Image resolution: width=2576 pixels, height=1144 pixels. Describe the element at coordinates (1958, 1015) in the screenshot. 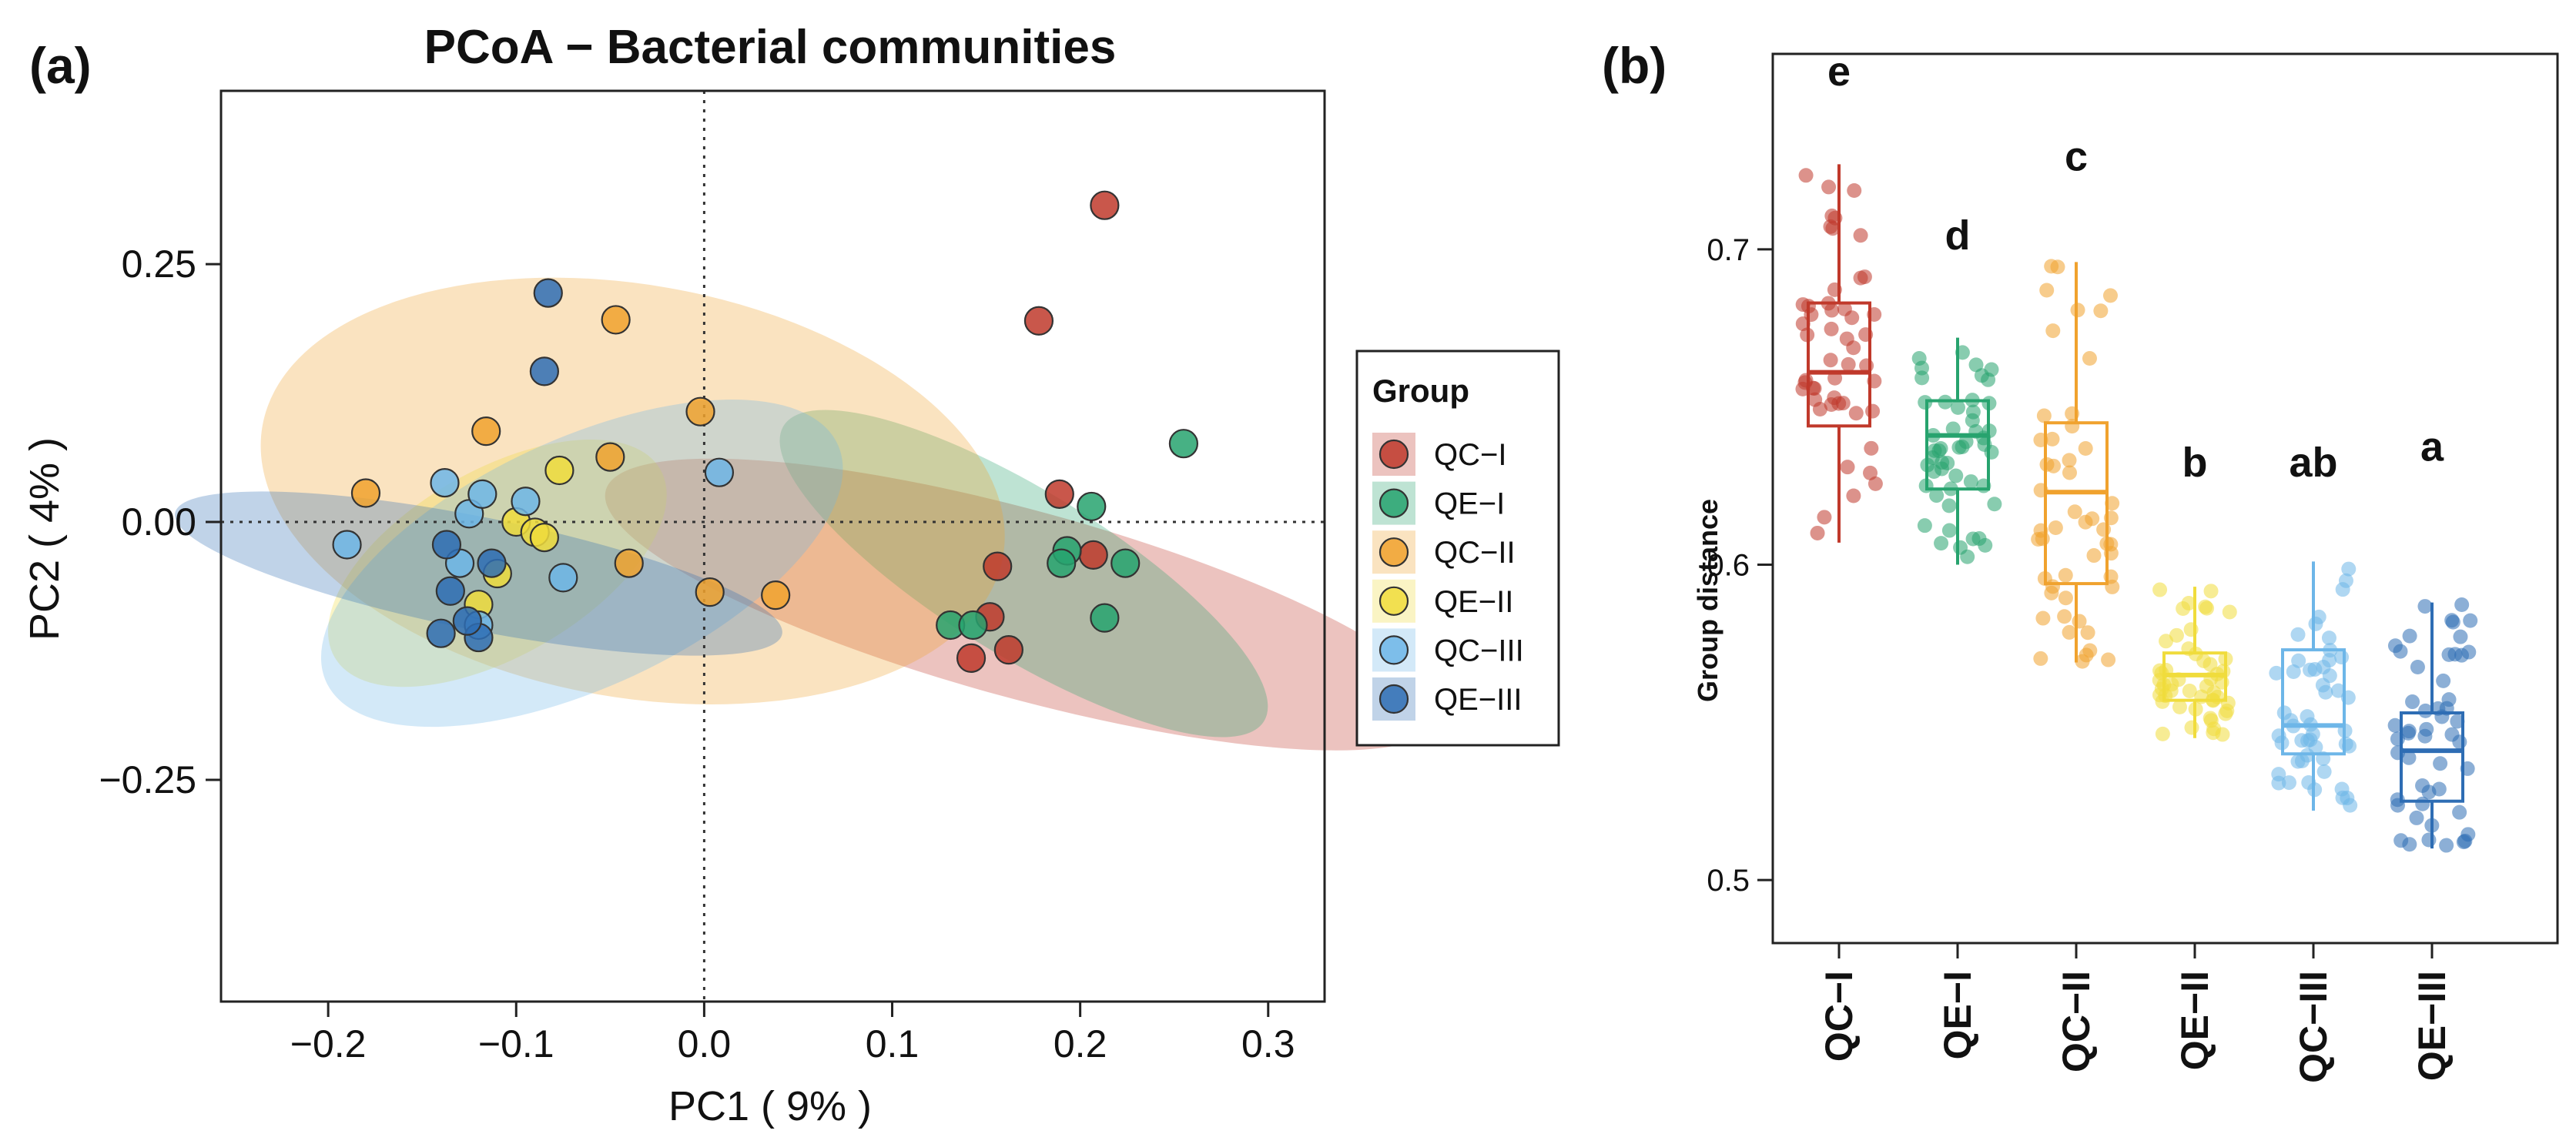

I see `box-x-tick-label: QE−I` at that location.